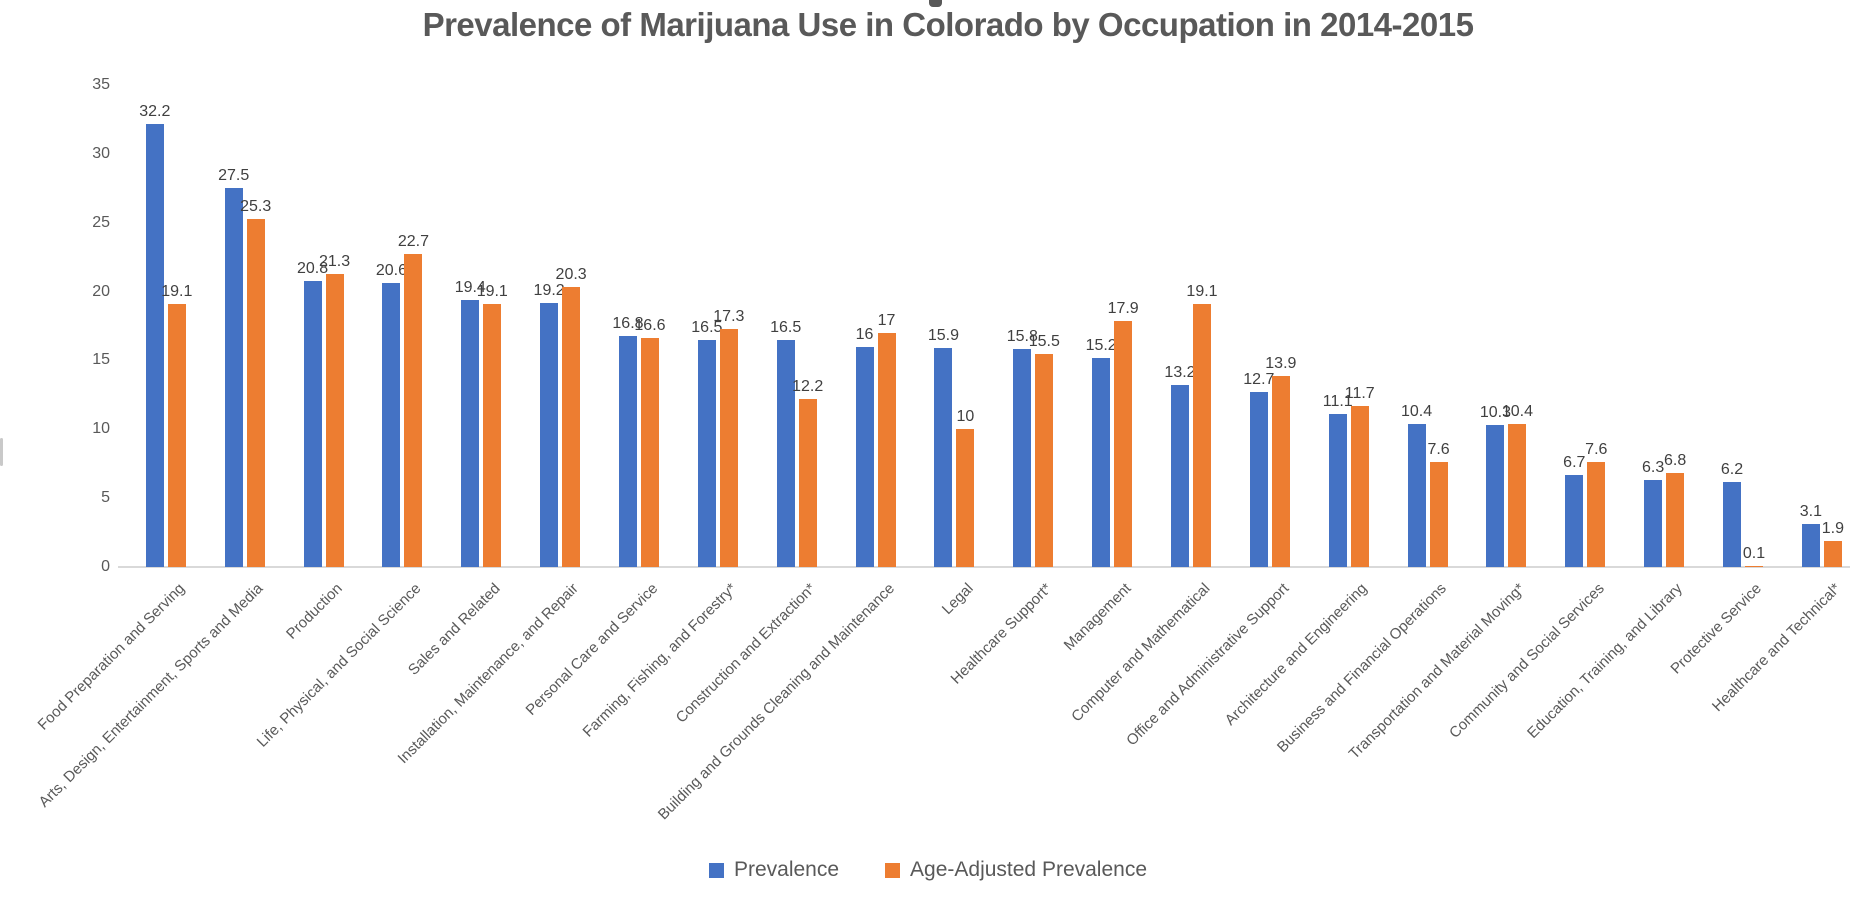  Describe the element at coordinates (549, 290) in the screenshot. I see `data-label: 19.2` at that location.